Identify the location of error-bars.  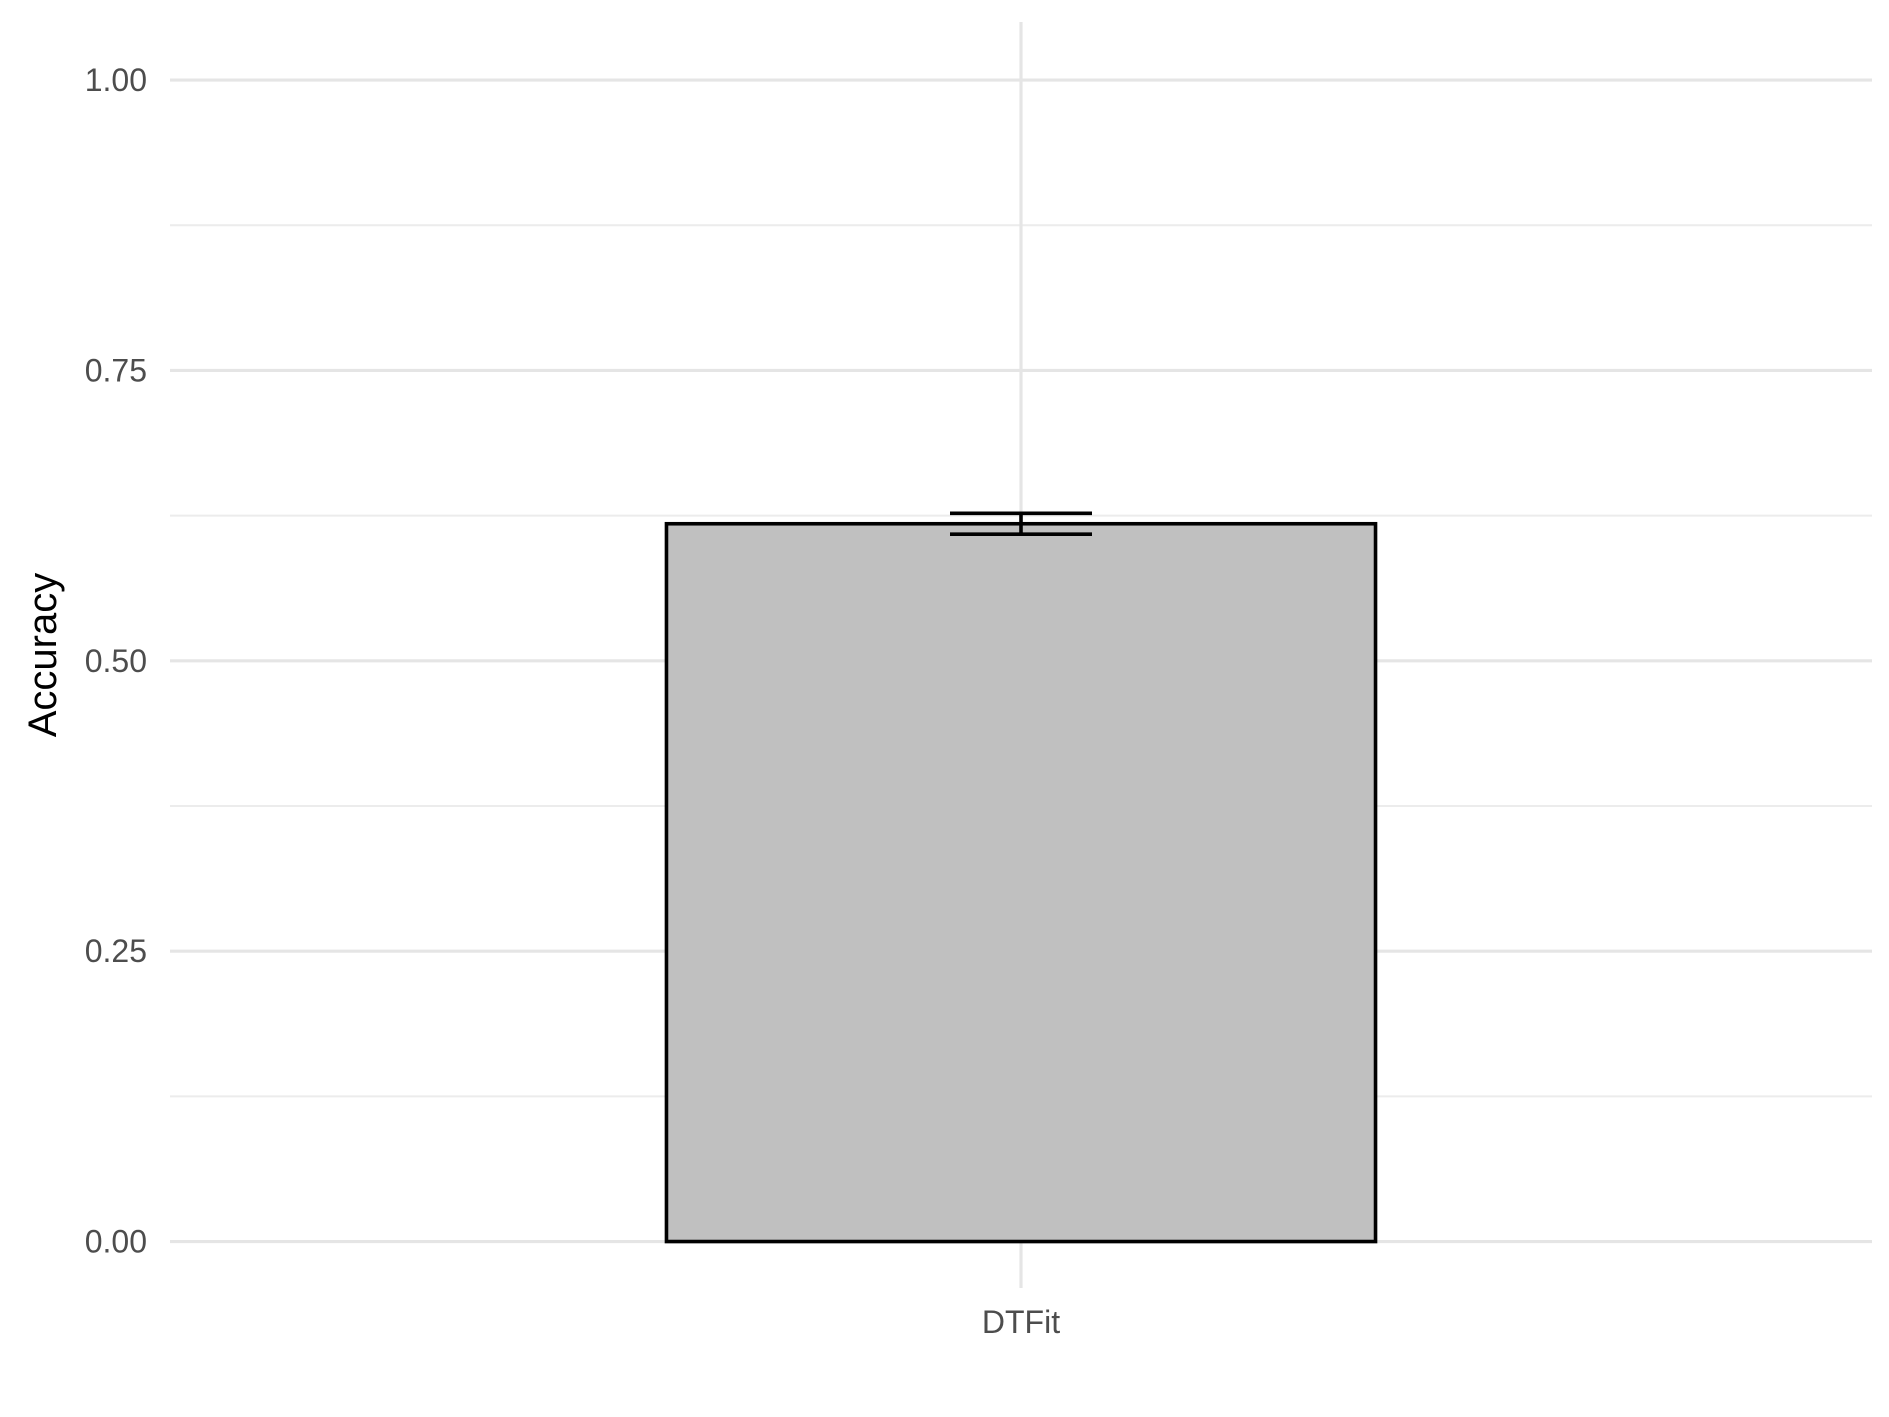
(1021, 524).